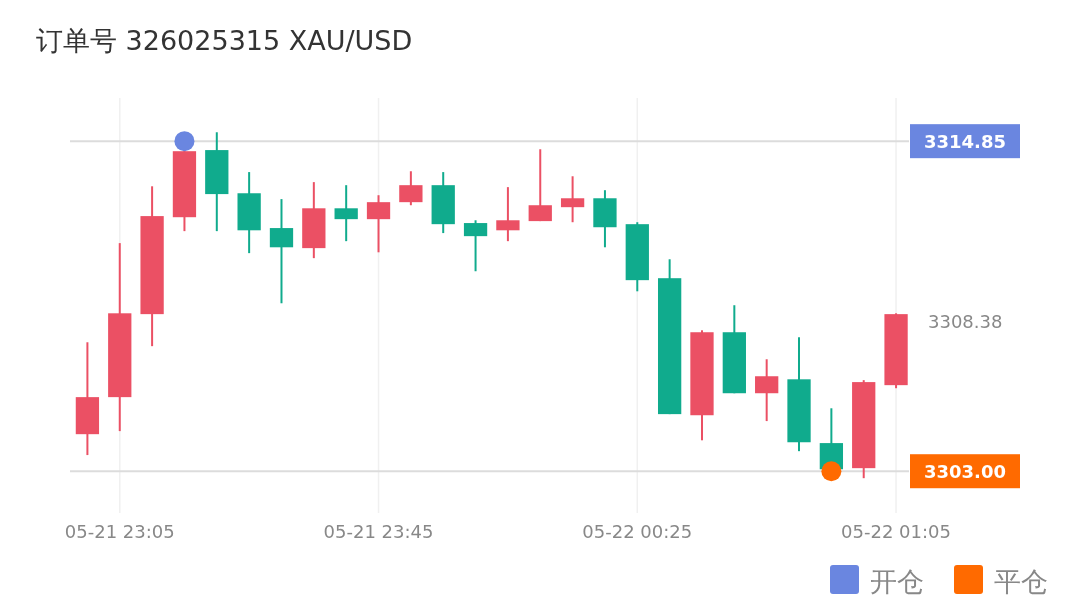 This screenshot has height=616, width=1085. I want to click on legend-label: 开仓, so click(897, 581).